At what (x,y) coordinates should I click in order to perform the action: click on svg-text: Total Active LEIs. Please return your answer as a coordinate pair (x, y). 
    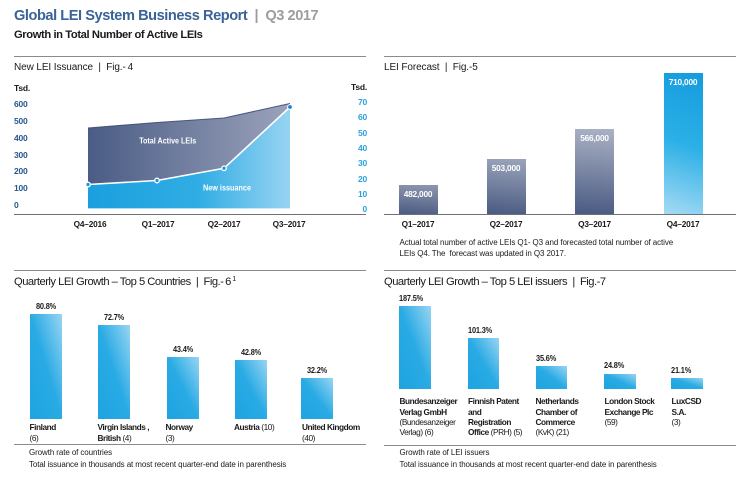
    Looking at the image, I should click on (167, 140).